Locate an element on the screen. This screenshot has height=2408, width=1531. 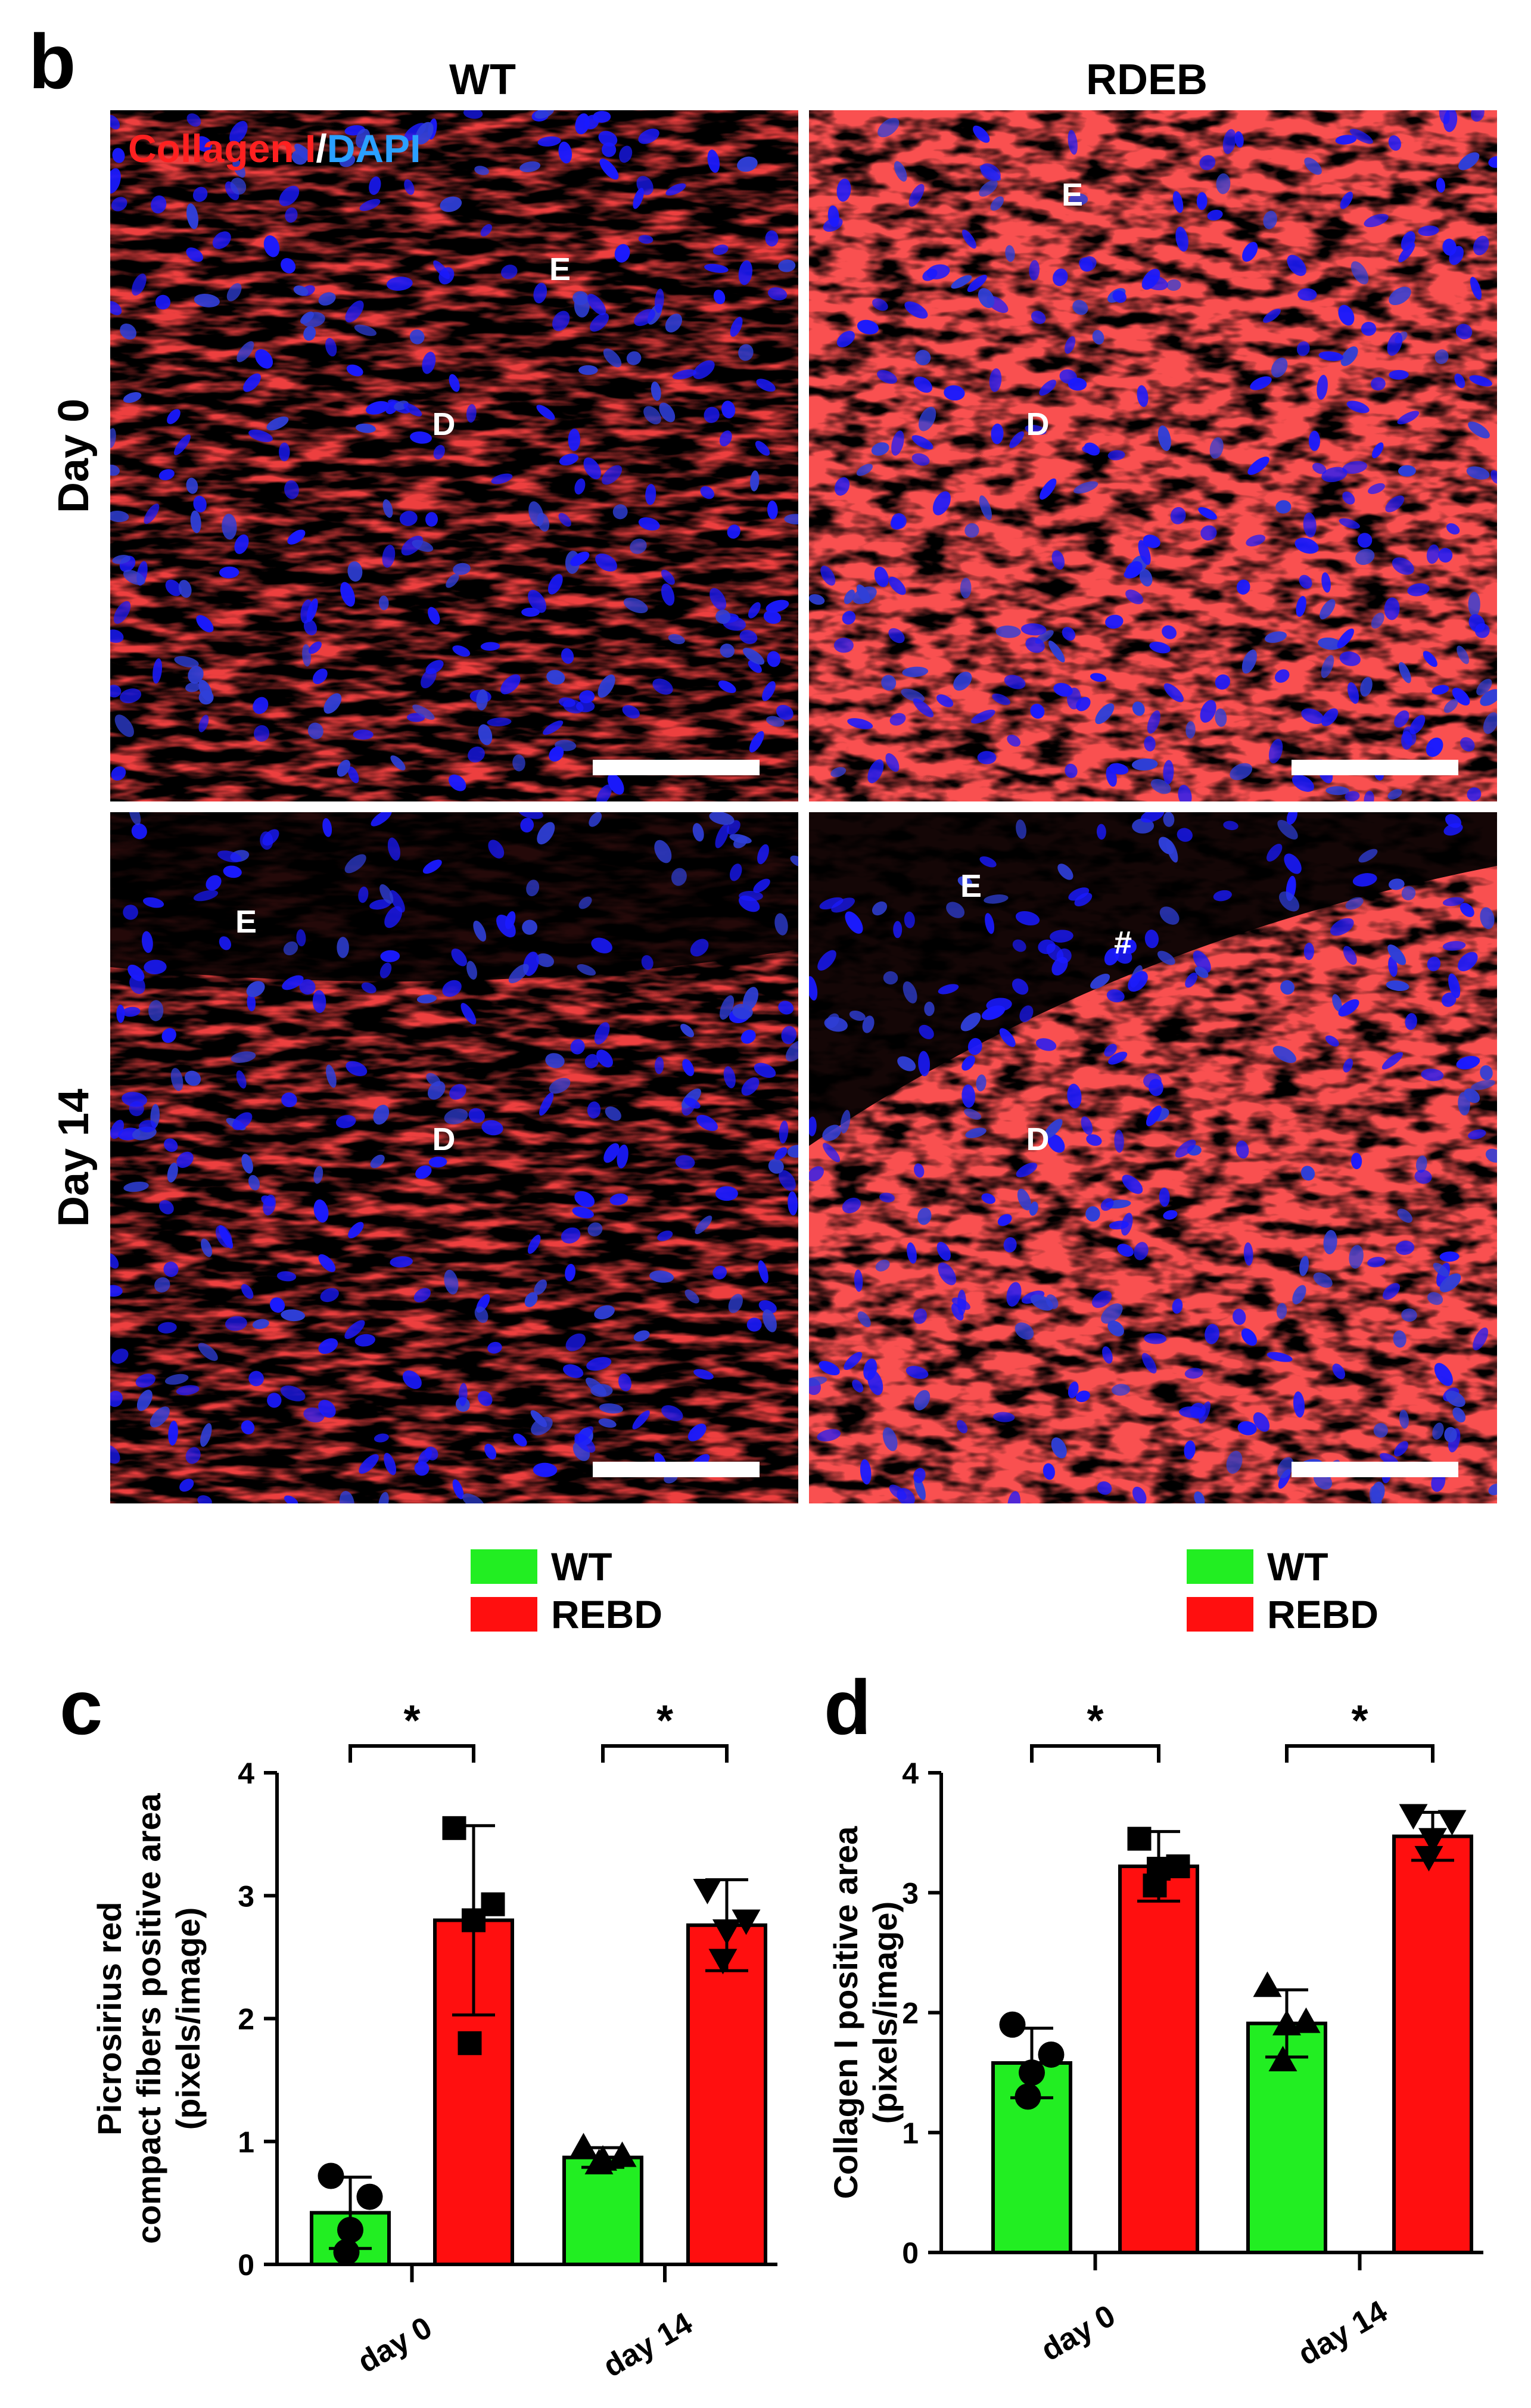
y-axis-label-line: Picrosirius red is located at coordinates (109, 2018).